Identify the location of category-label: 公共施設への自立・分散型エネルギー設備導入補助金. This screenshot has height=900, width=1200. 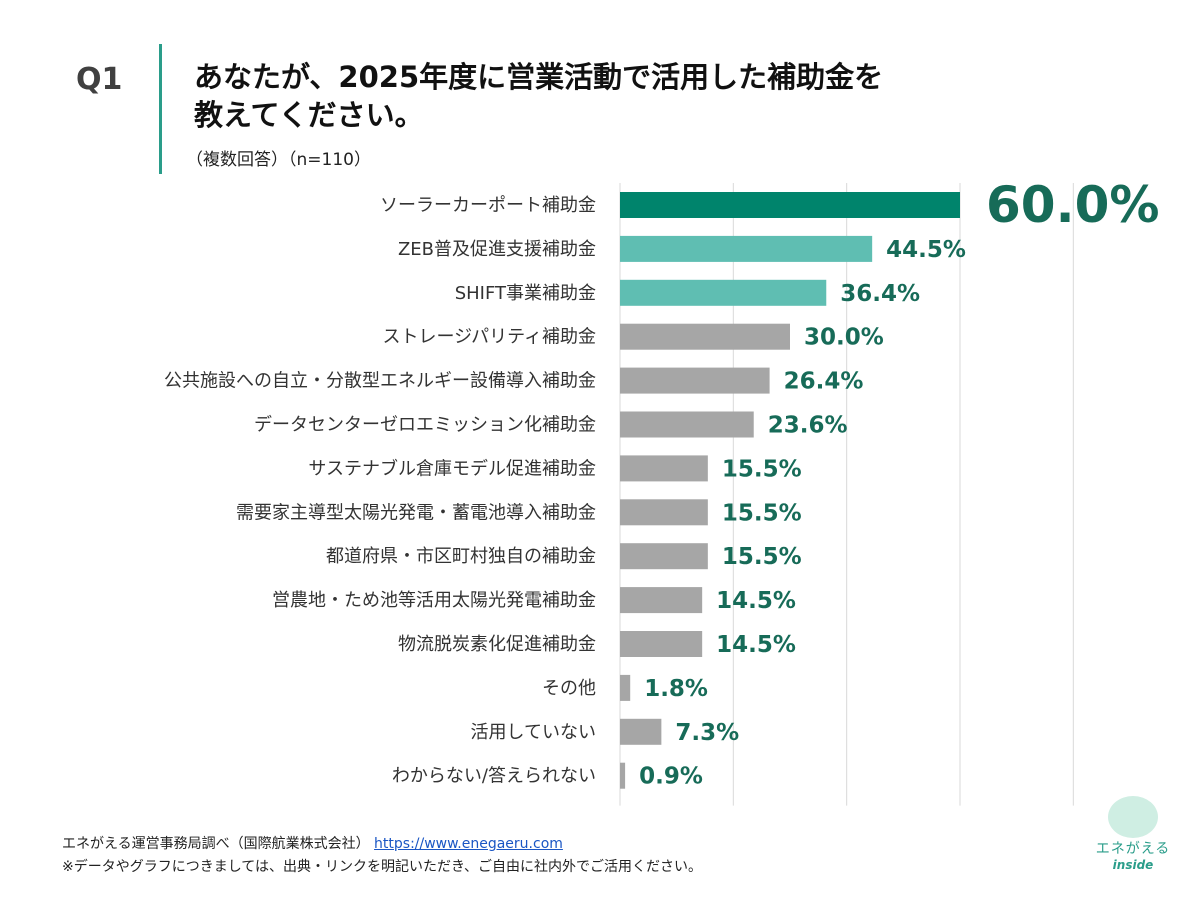
(380, 381).